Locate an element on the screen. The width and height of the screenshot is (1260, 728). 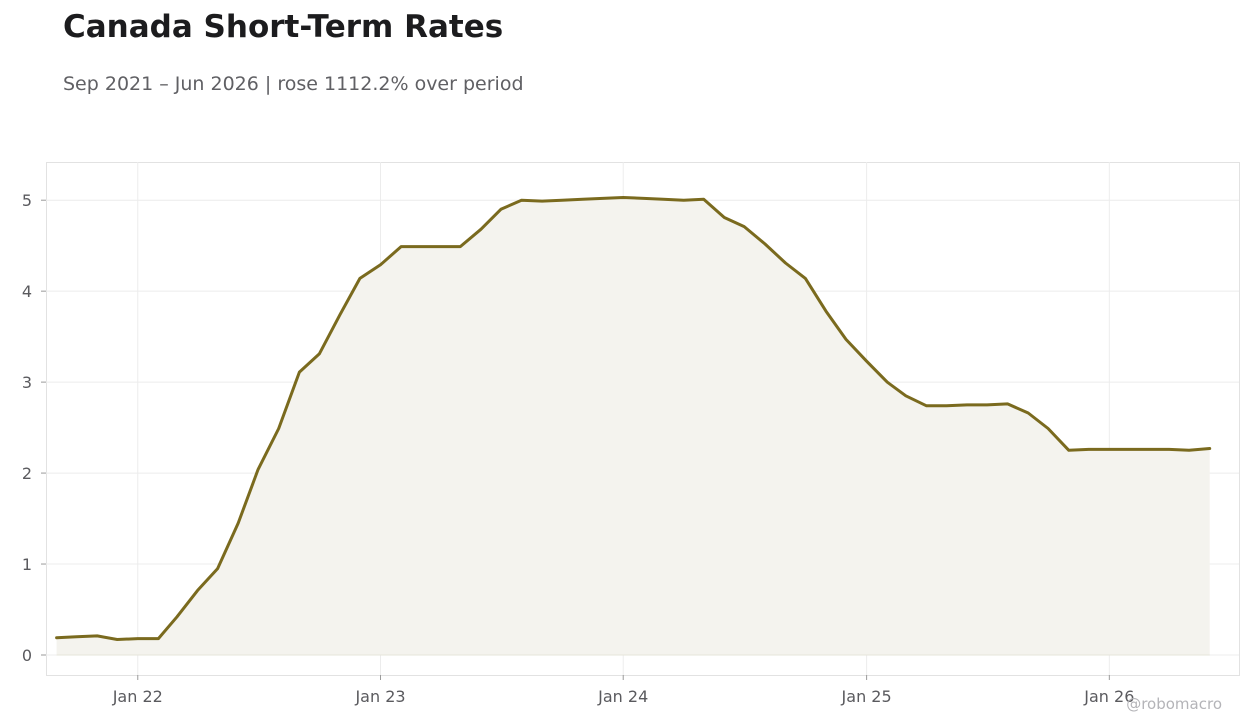
x-axis: Jan 22 Jan 23 Jan 24 Jan 25 Jan 26 is located at coordinates (623, 690).